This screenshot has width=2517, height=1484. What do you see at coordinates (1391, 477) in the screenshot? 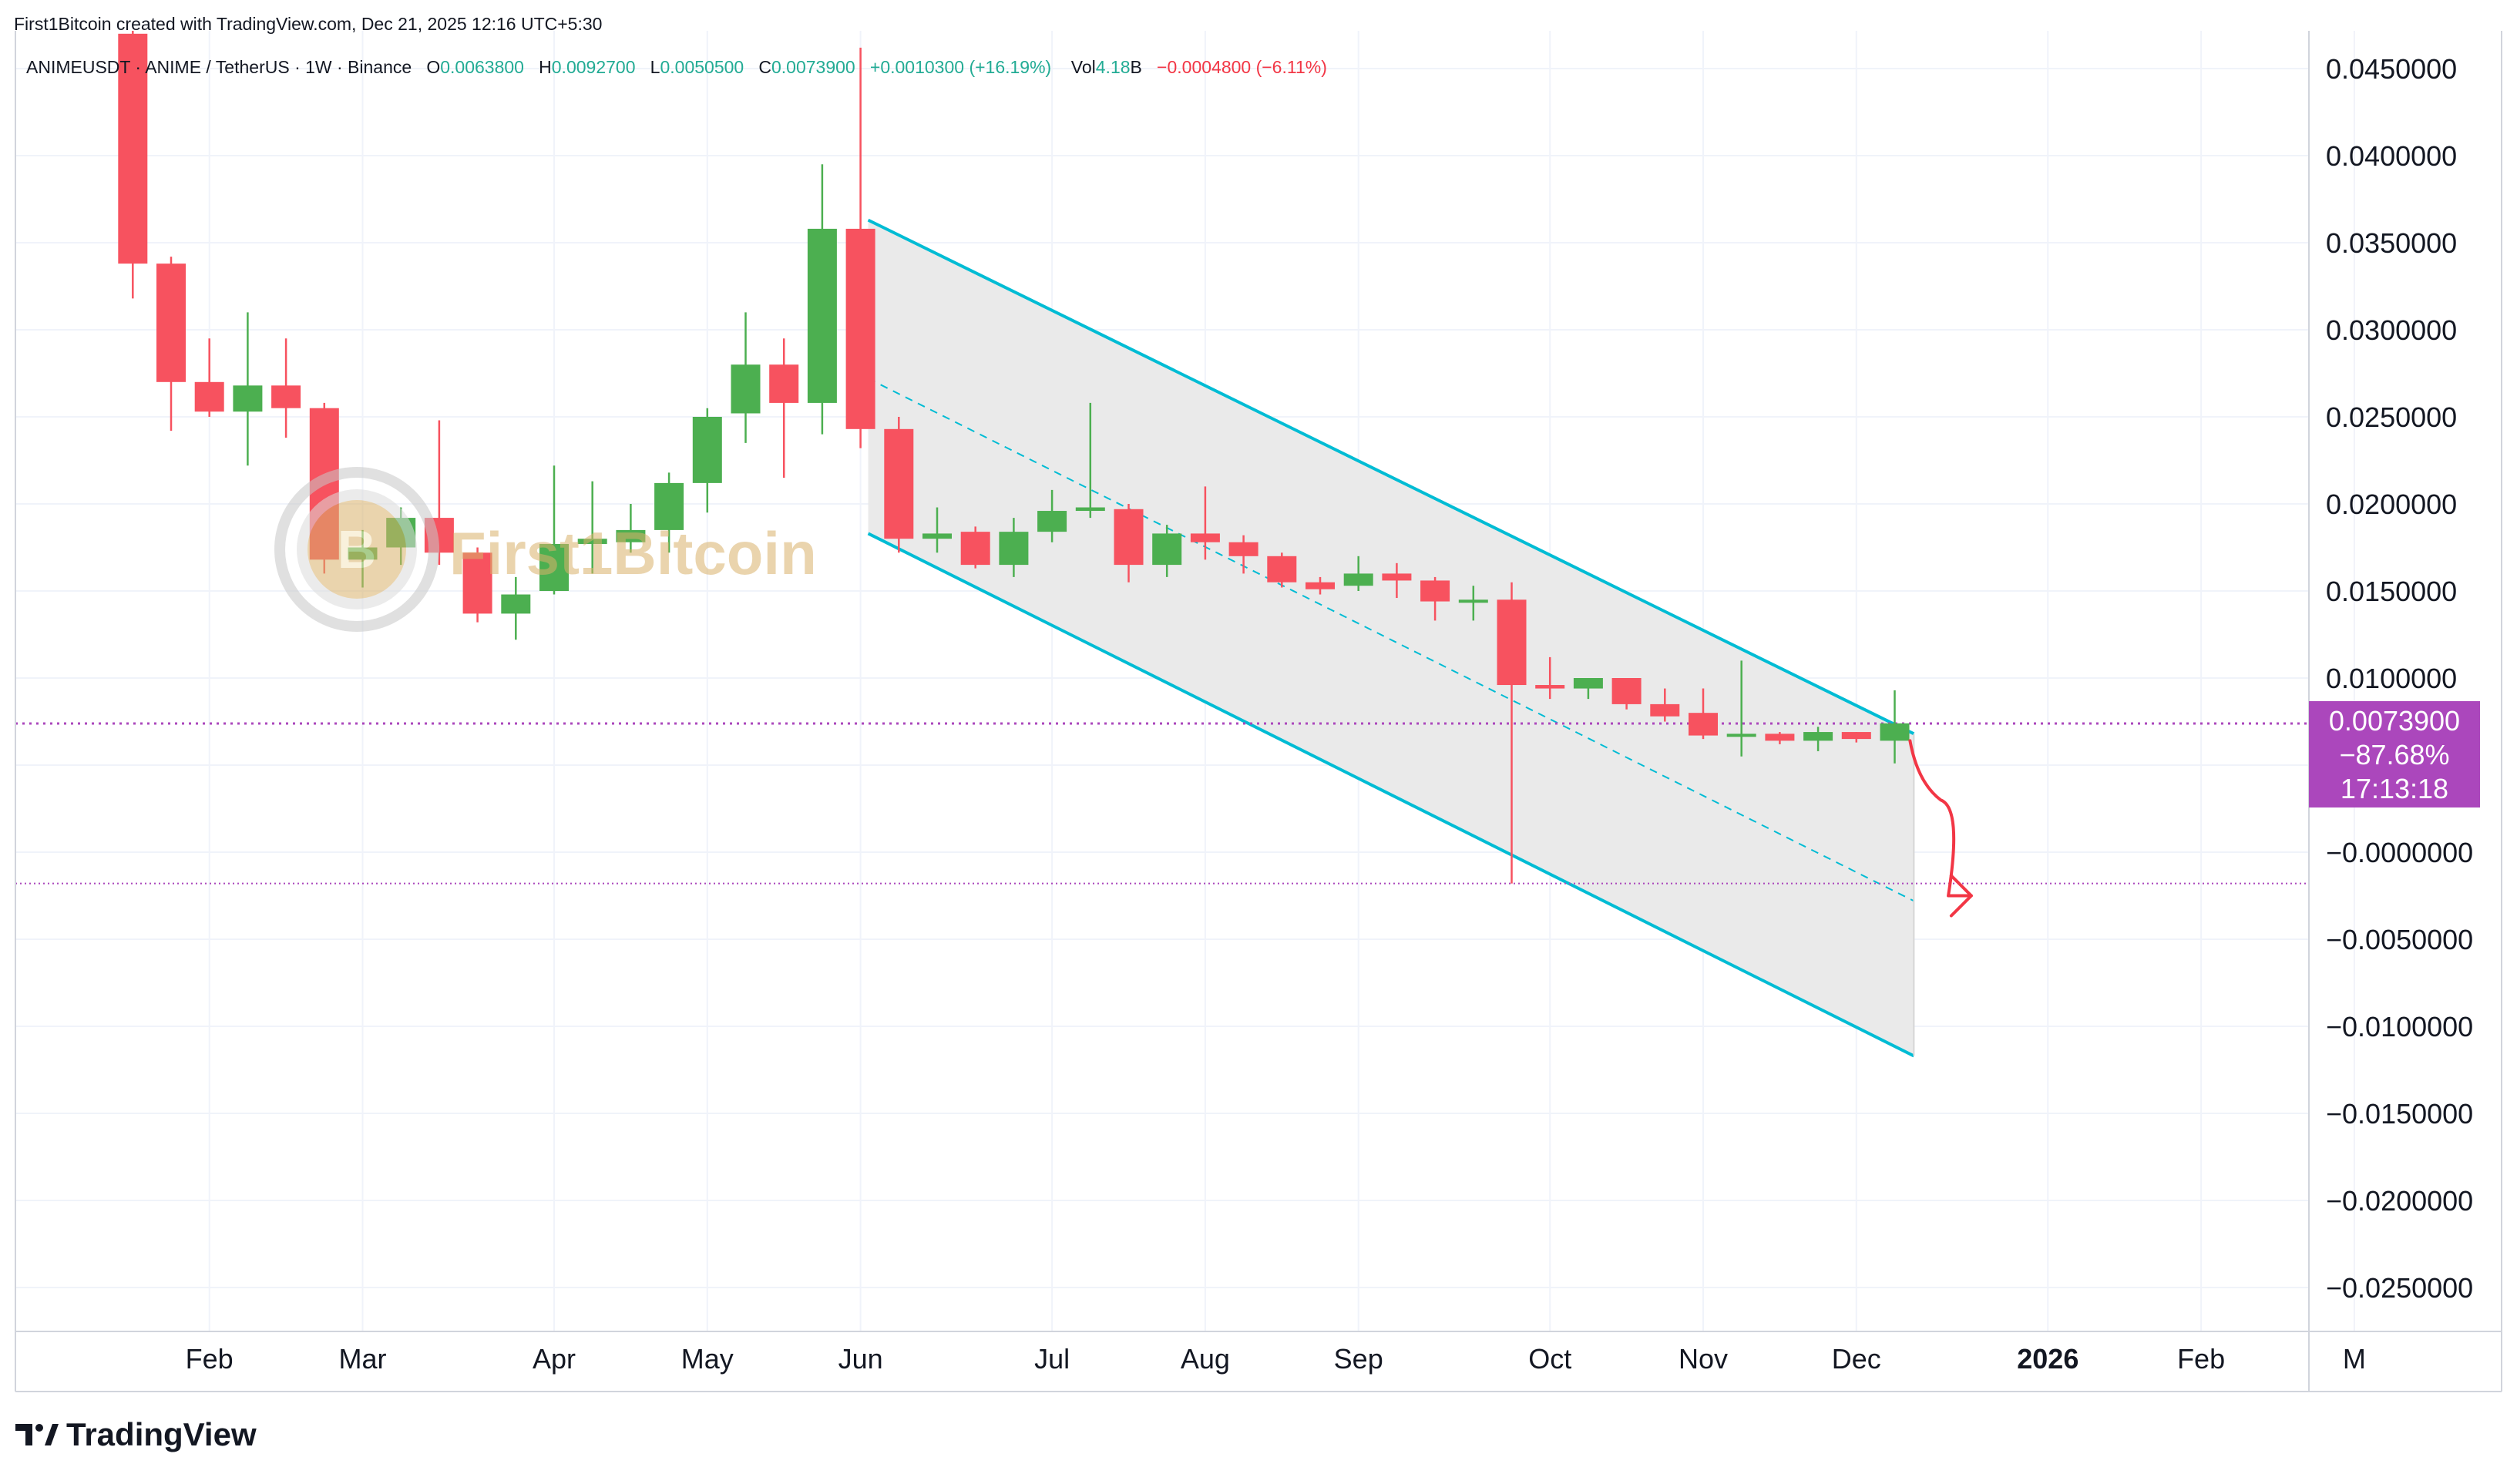
I see `channel-upper-line` at bounding box center [1391, 477].